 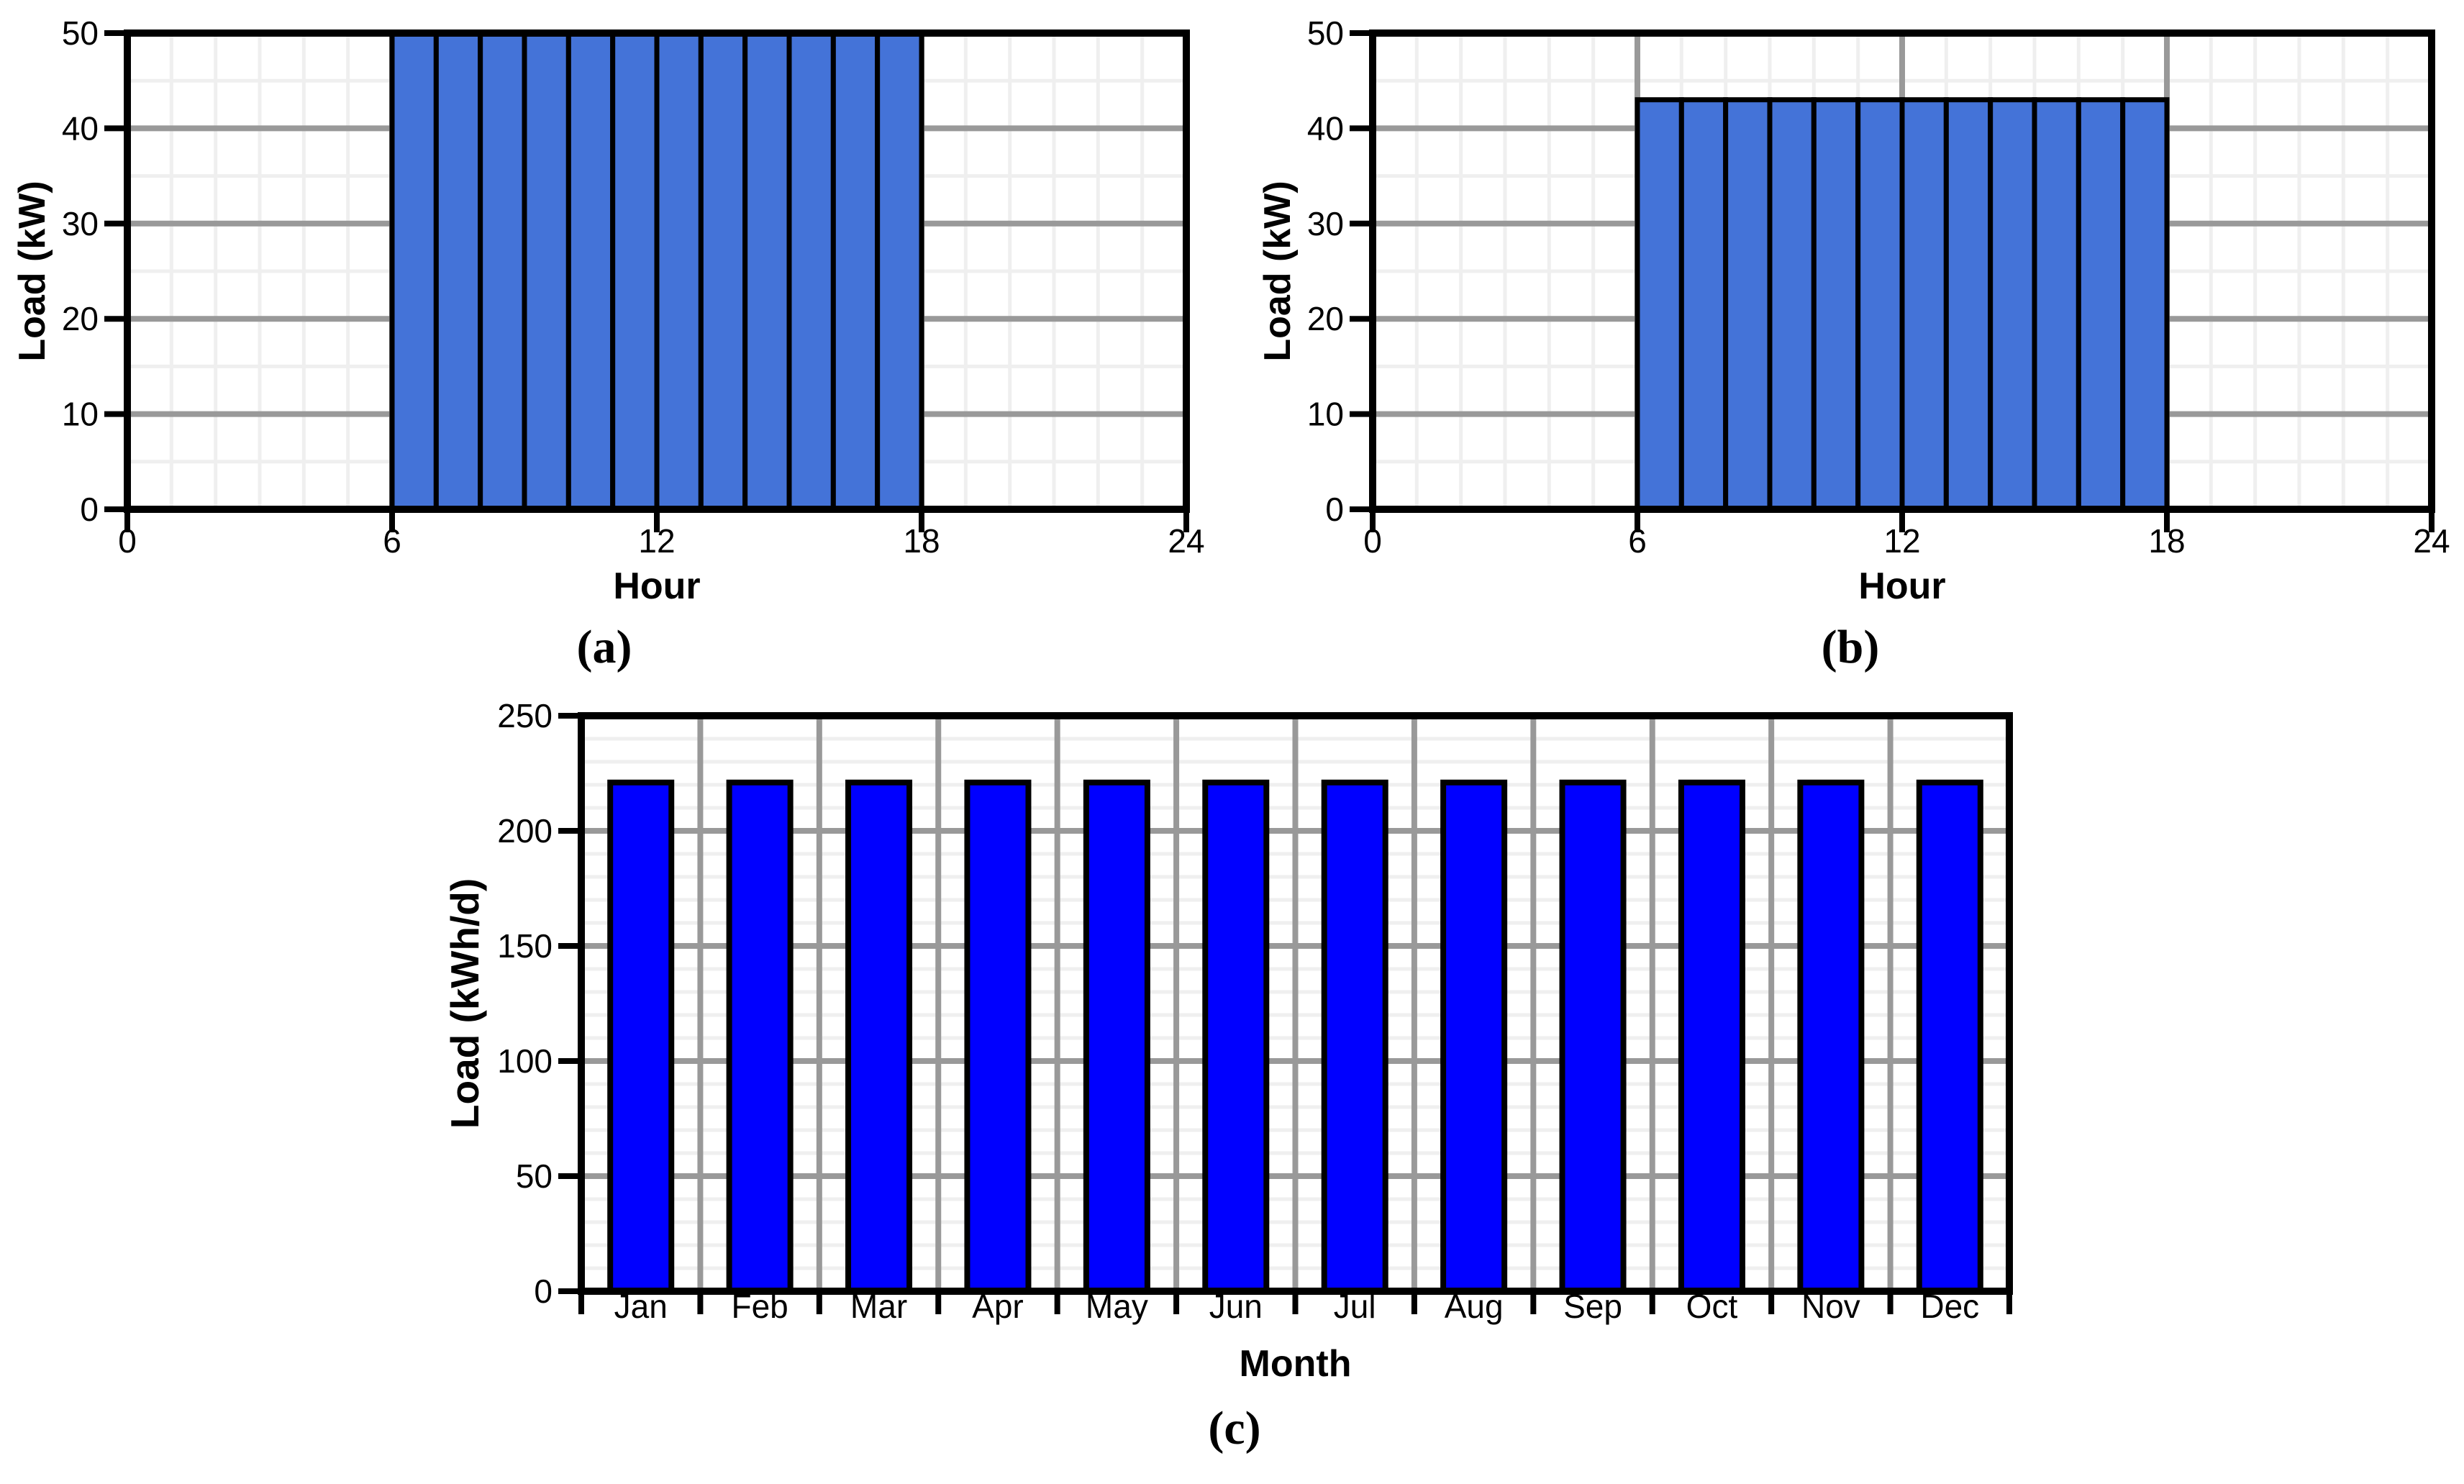 What do you see at coordinates (1712, 1306) in the screenshot?
I see `x-category-label: Oct` at bounding box center [1712, 1306].